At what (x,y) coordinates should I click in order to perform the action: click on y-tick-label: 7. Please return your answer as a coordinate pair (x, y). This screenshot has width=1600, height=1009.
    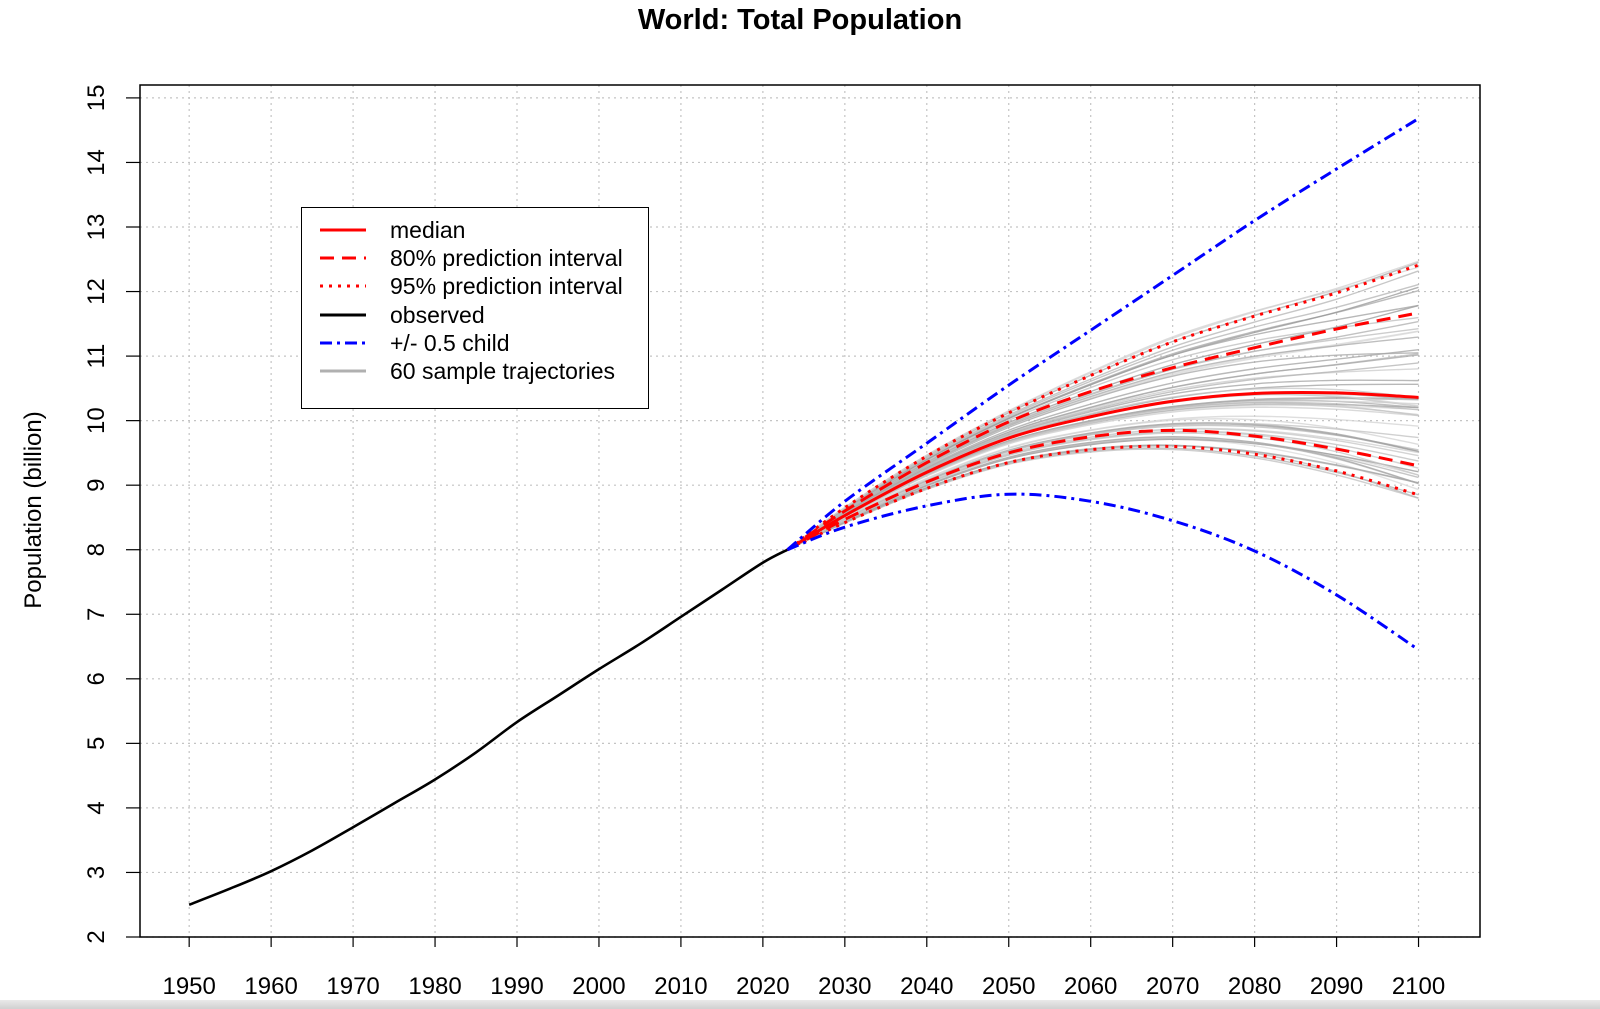
    Looking at the image, I should click on (96, 614).